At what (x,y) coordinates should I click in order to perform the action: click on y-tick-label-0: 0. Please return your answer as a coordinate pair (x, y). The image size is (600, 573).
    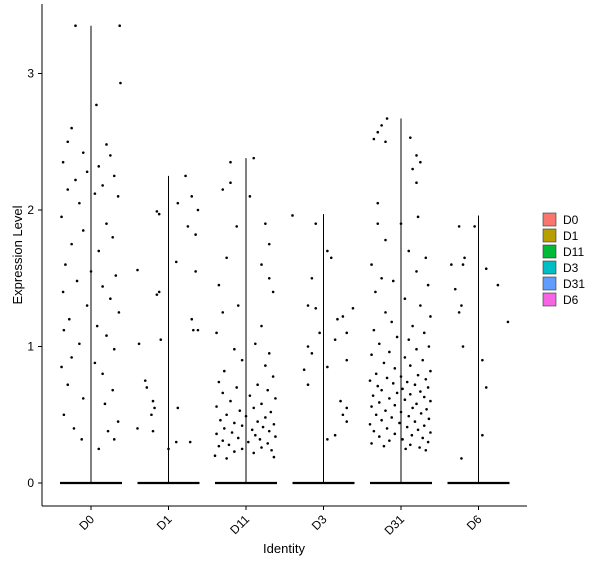
    Looking at the image, I should click on (30, 483).